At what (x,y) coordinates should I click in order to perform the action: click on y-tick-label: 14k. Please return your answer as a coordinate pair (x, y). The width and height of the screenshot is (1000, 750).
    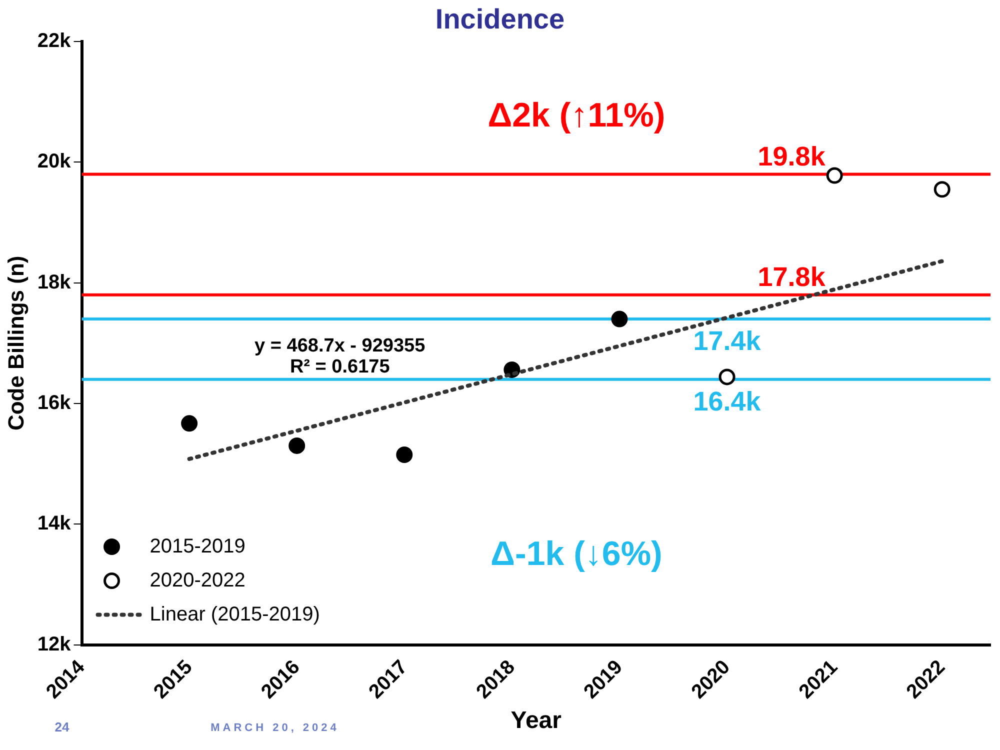
    Looking at the image, I should click on (54, 523).